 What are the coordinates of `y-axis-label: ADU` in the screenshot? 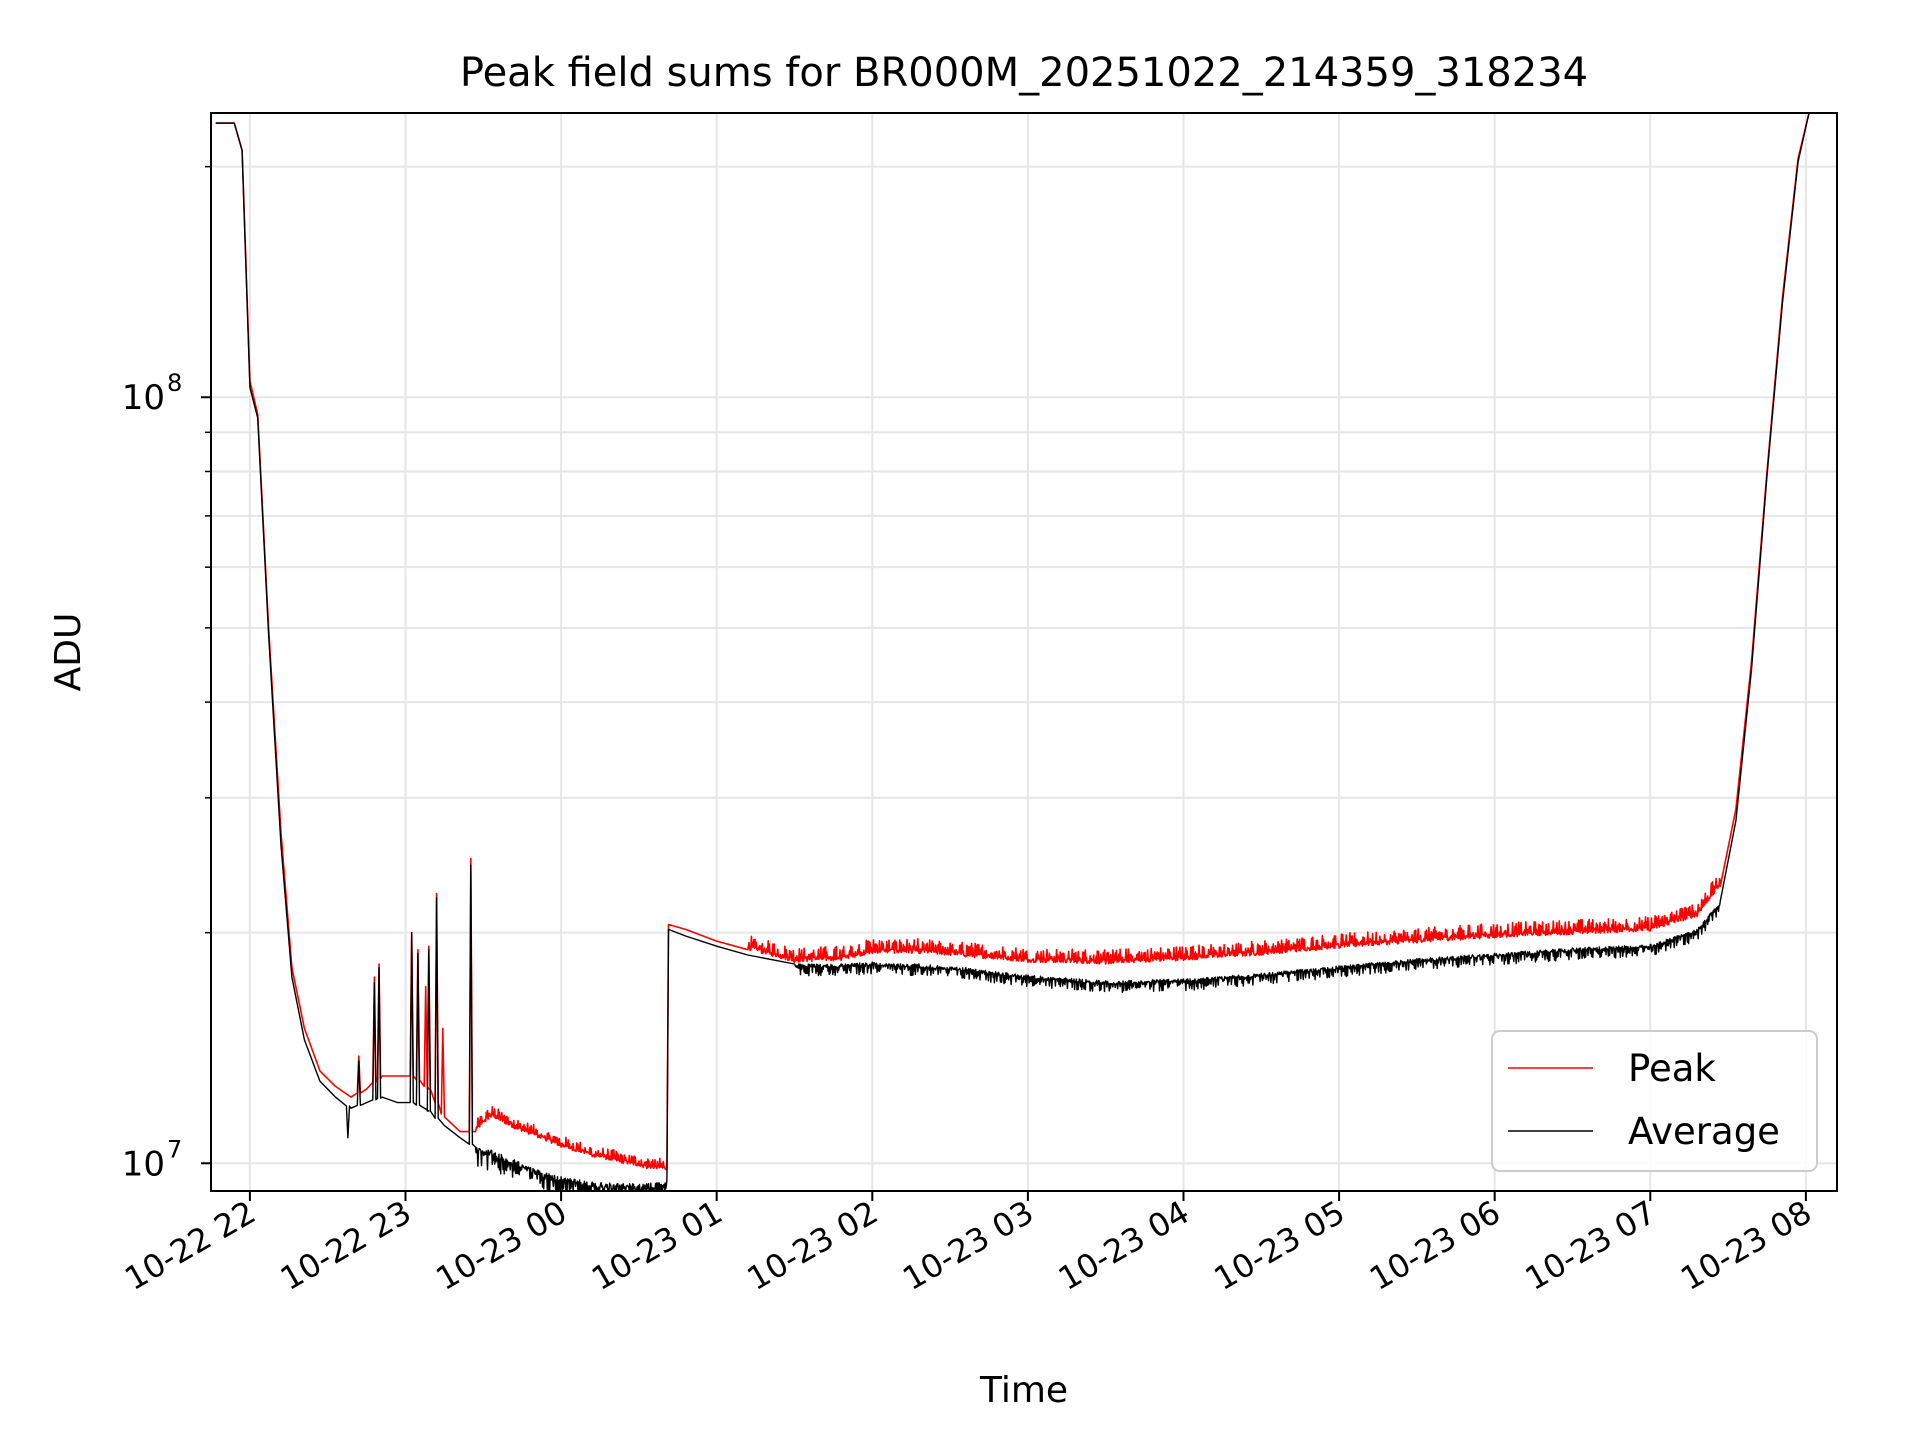 It's located at (68, 652).